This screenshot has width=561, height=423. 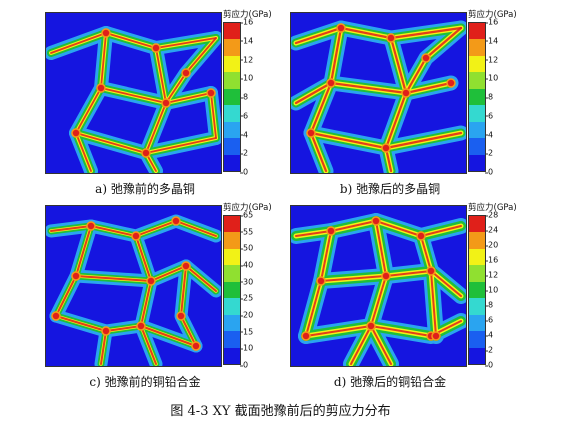 What do you see at coordinates (390, 382) in the screenshot?
I see `caption-d: d) 弛豫后的铜铅合金` at bounding box center [390, 382].